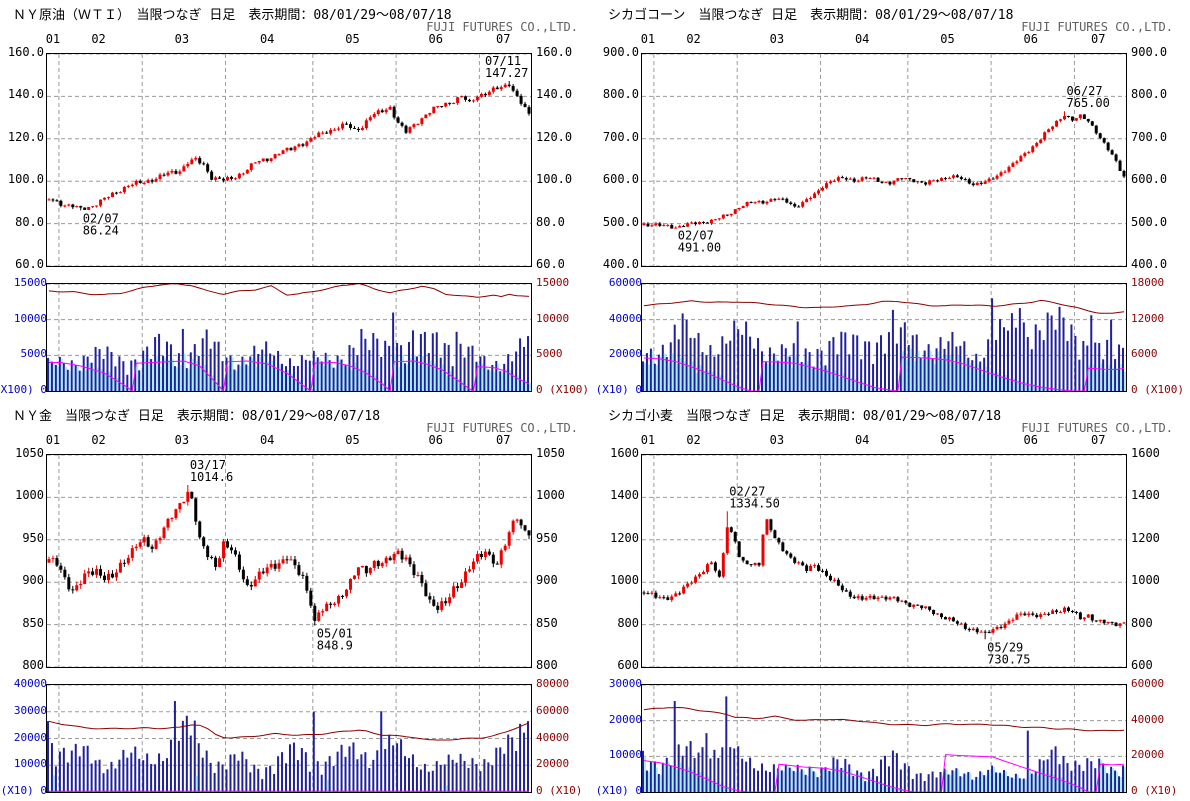  Describe the element at coordinates (554, 136) in the screenshot. I see `price-axis-label-right: 120.0` at that location.